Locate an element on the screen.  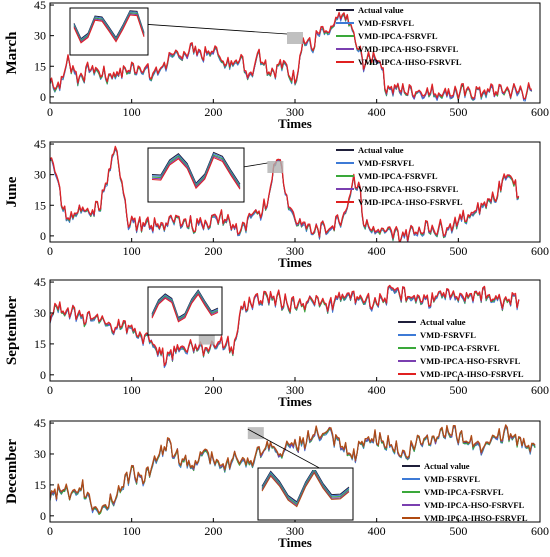
zoom-arrow is located at coordinates (217, 29).